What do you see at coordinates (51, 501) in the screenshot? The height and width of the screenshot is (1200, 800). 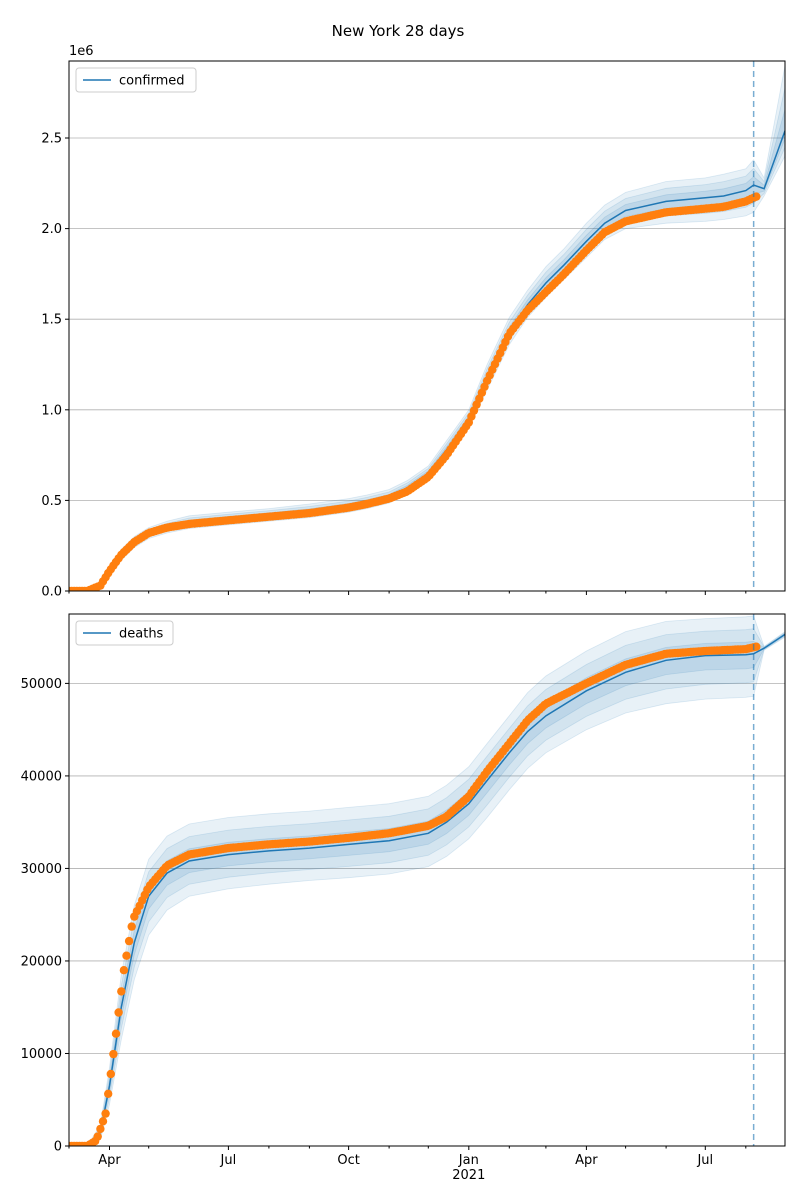 I see `y-tick-label: 0.5` at bounding box center [51, 501].